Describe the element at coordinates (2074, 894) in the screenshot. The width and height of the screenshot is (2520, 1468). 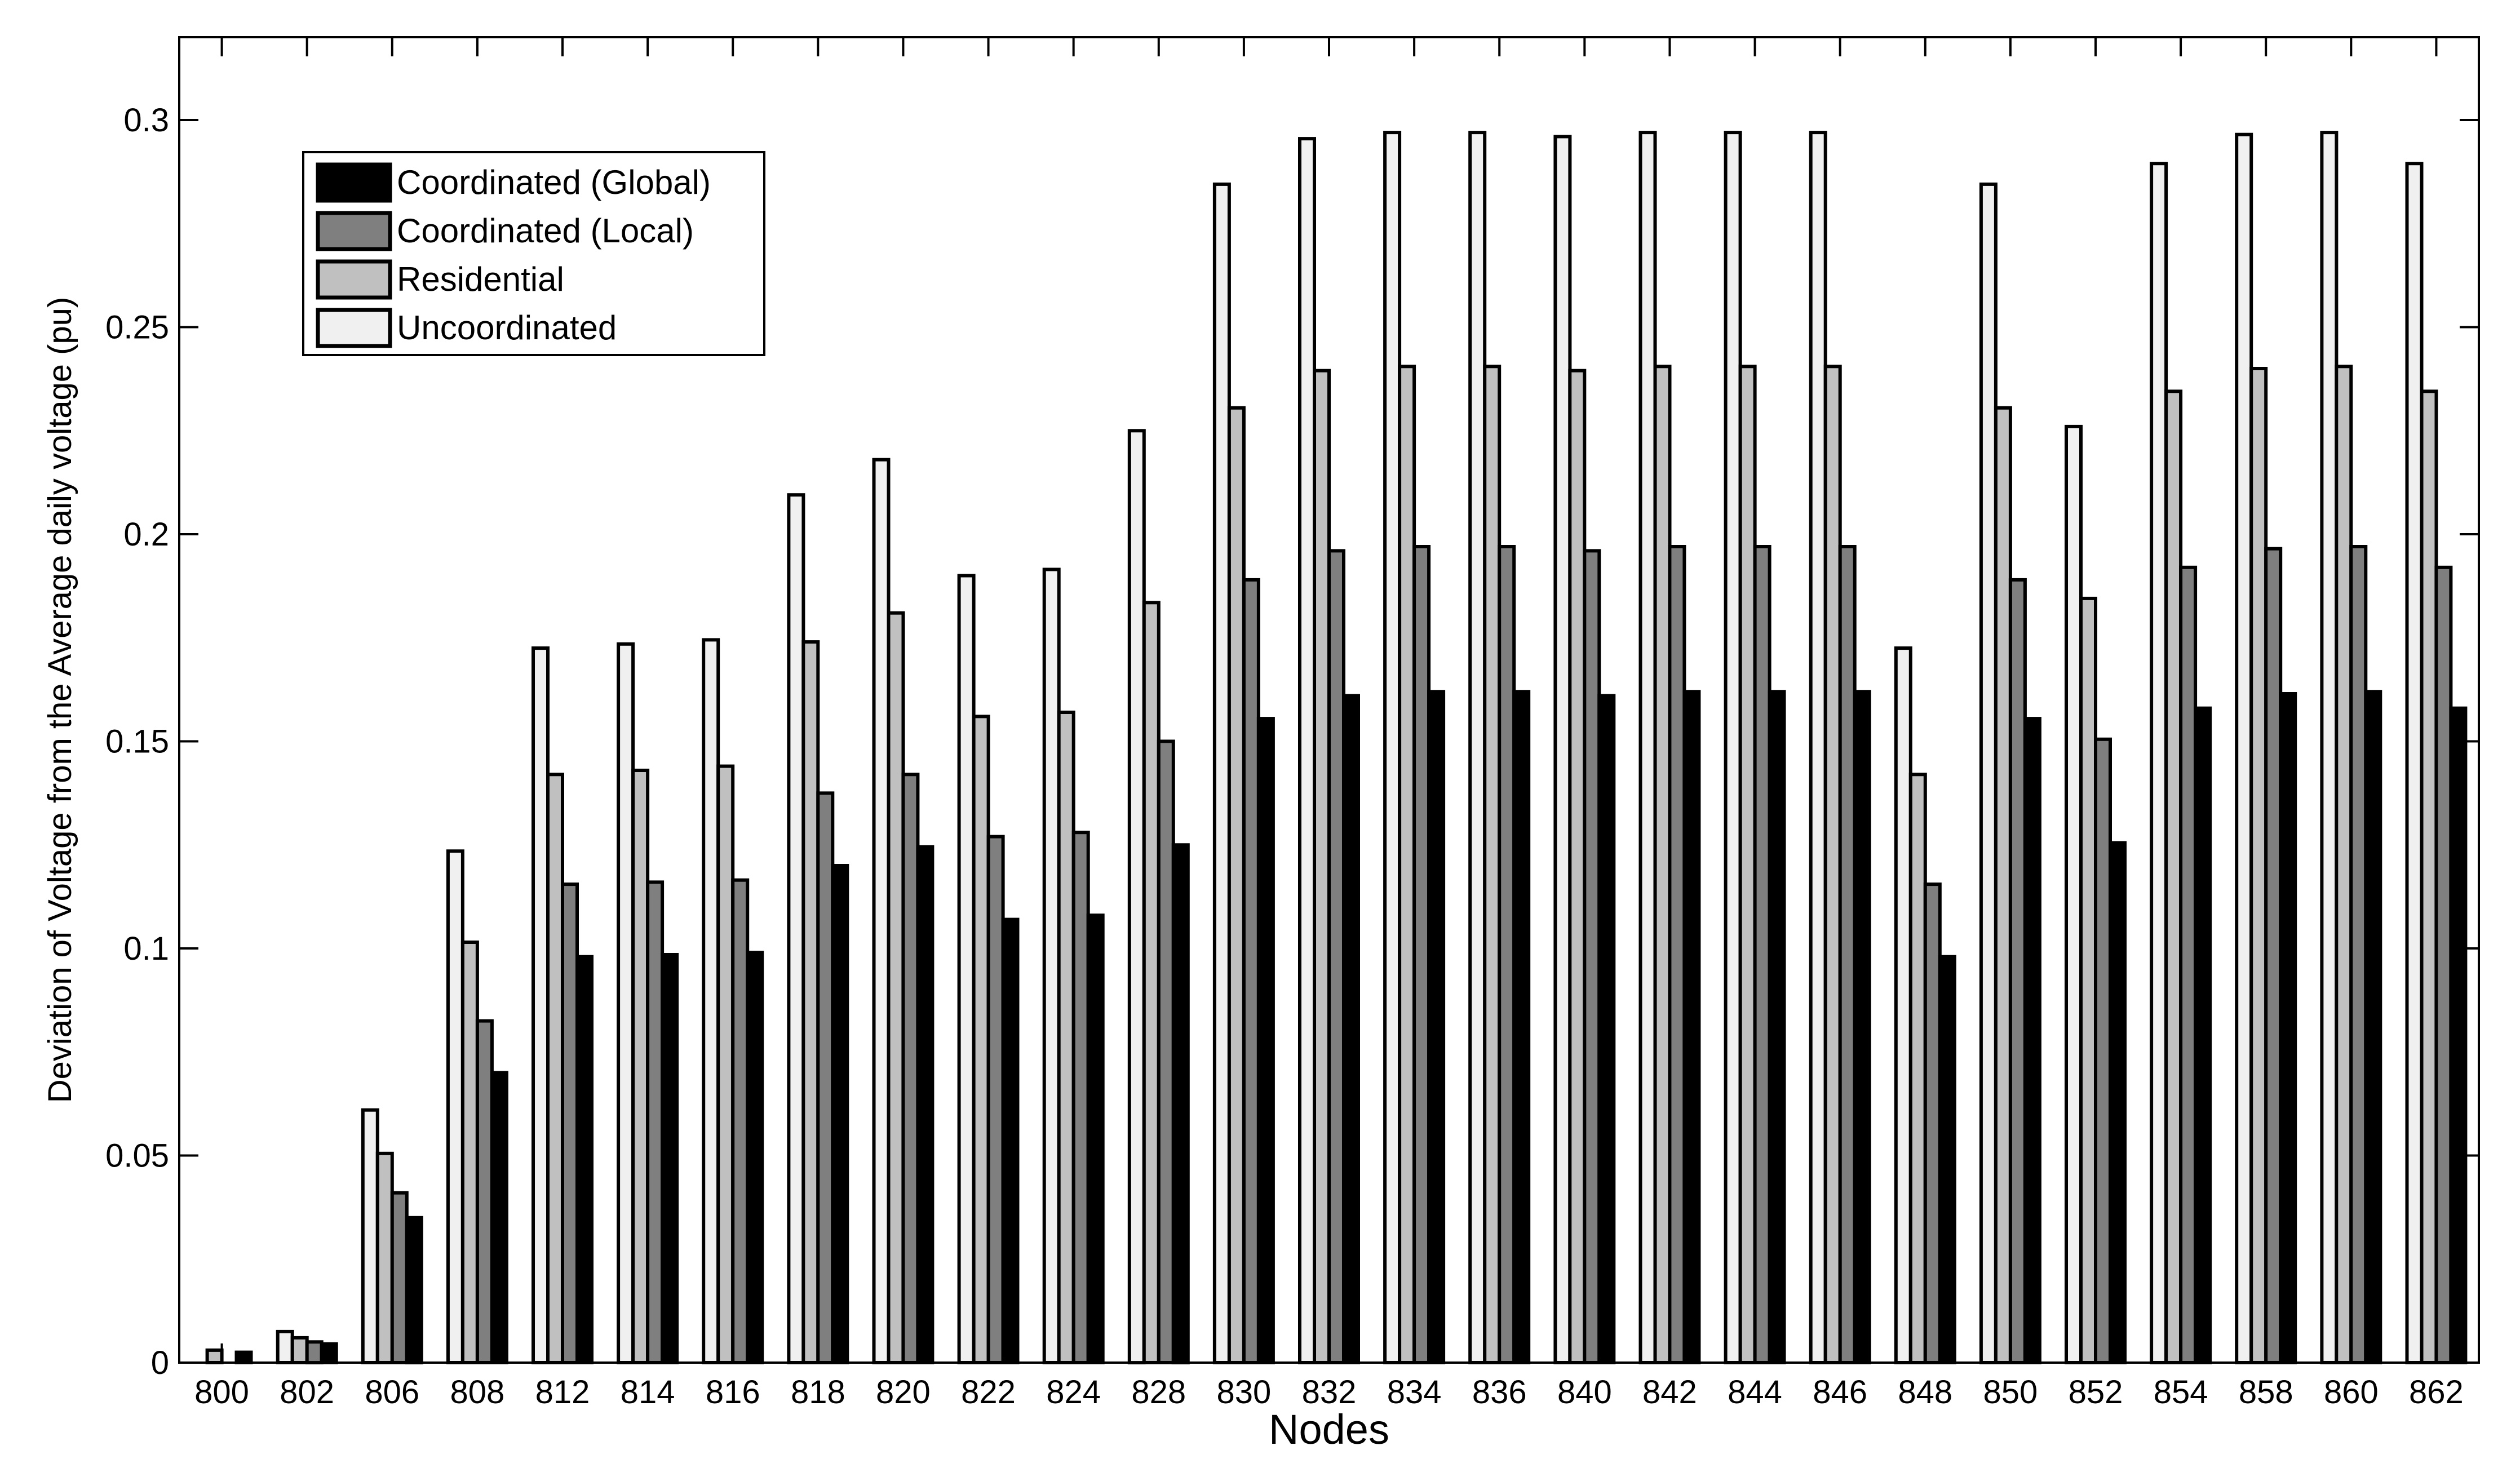
I see `bar-852-uncoordinated` at that location.